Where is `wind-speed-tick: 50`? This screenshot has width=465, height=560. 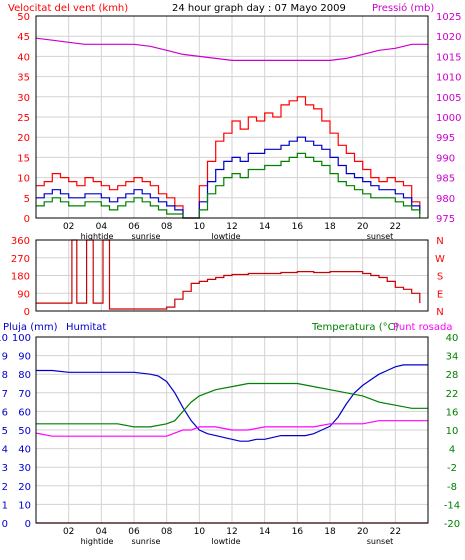 wind-speed-tick: 50 is located at coordinates (23, 17).